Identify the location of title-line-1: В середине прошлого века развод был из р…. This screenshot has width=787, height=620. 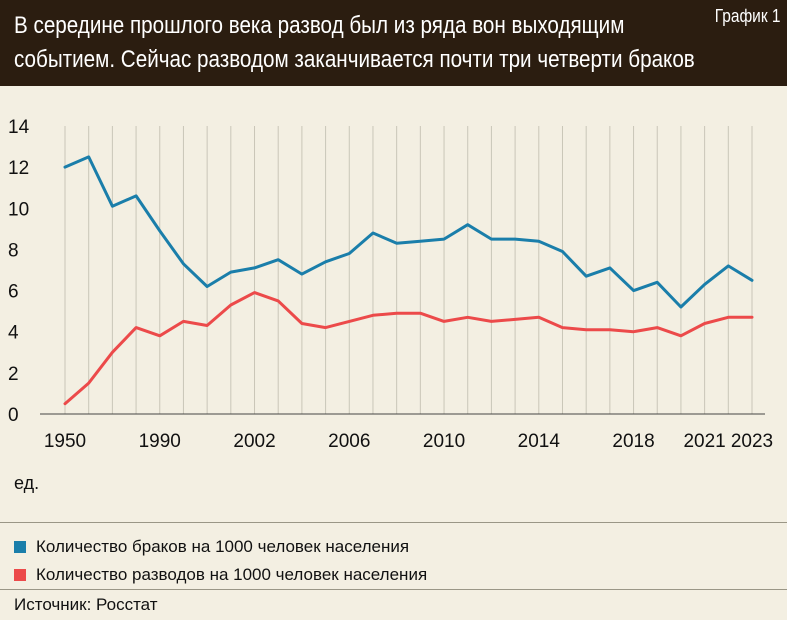
(319, 25).